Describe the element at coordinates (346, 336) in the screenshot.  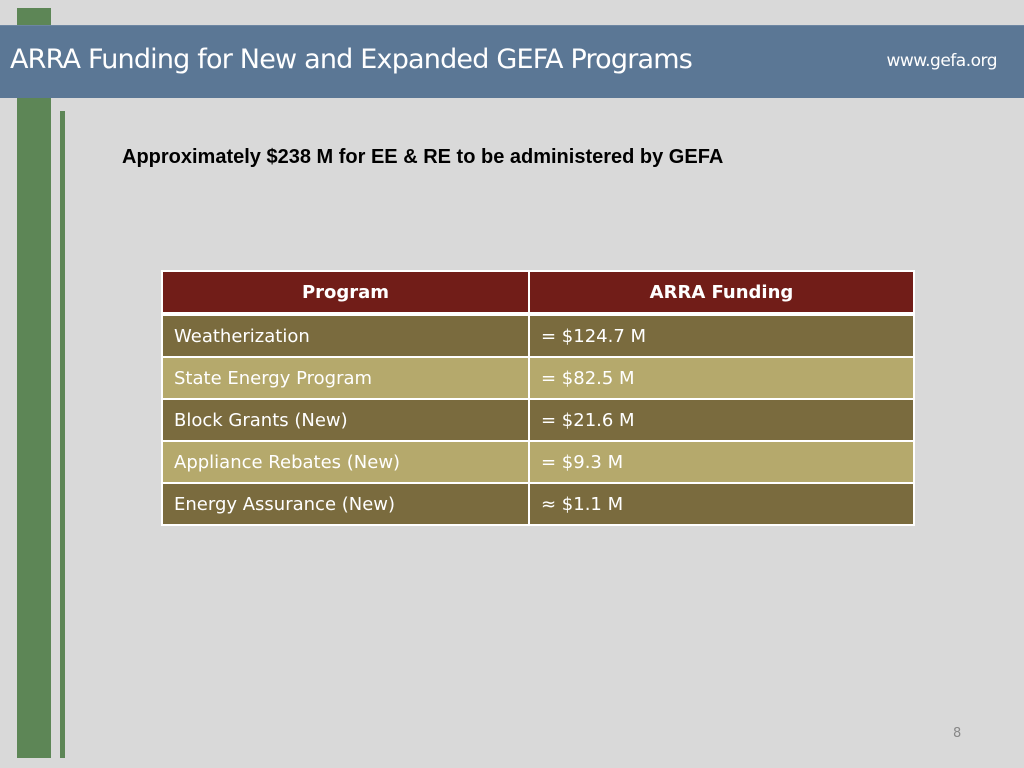
I see `program-cell: Weatherization` at that location.